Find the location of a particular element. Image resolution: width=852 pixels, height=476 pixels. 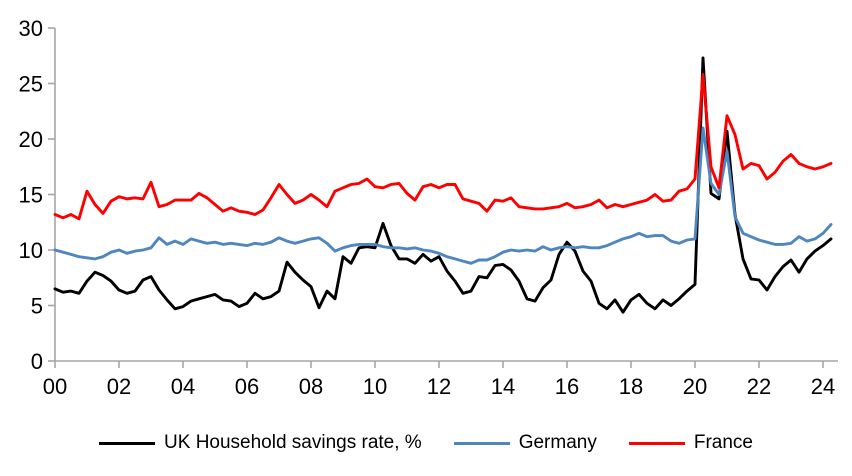

legend-item-germany: Germany is located at coordinates (525, 443).